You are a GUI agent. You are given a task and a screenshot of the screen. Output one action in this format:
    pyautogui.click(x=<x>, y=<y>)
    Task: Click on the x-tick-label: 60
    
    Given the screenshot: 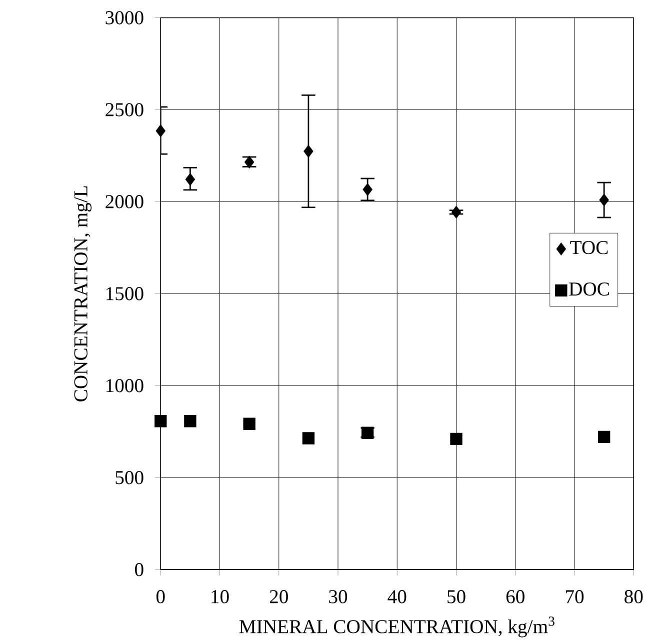 What is the action you would take?
    pyautogui.click(x=515, y=597)
    